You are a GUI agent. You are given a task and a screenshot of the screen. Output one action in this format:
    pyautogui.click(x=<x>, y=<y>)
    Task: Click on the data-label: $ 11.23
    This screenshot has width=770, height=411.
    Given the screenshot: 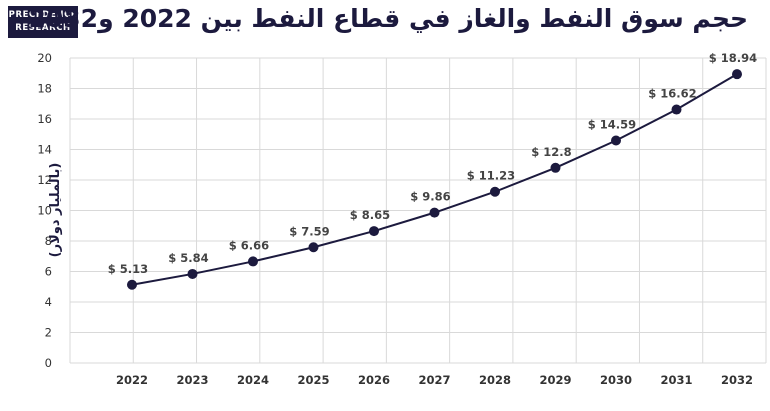 What is the action you would take?
    pyautogui.click(x=491, y=176)
    